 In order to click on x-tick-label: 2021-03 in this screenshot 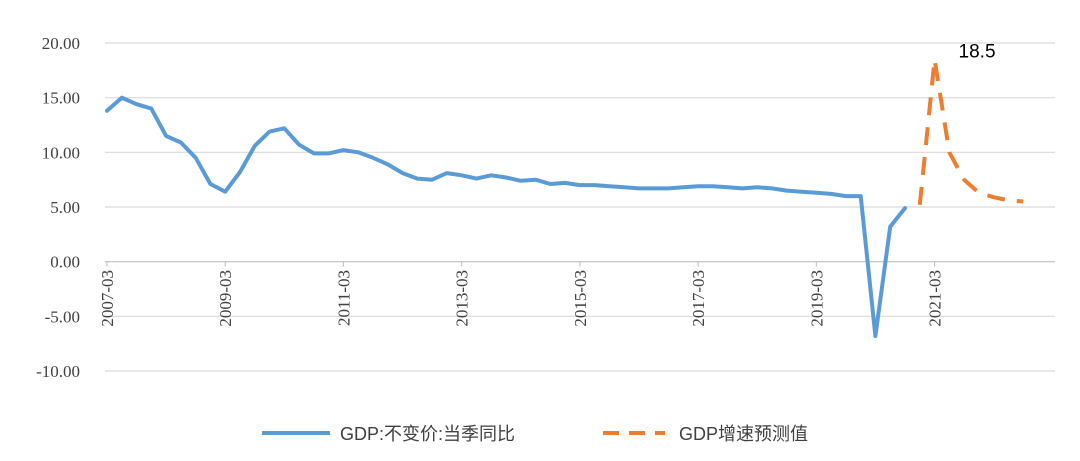, I will do `click(935, 298)`.